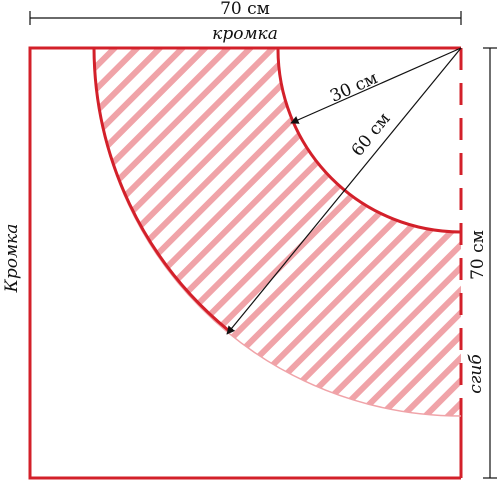 The image size is (500, 481). Describe the element at coordinates (354, 87) in the screenshot. I see `inner-radius-label: 30 см` at that location.